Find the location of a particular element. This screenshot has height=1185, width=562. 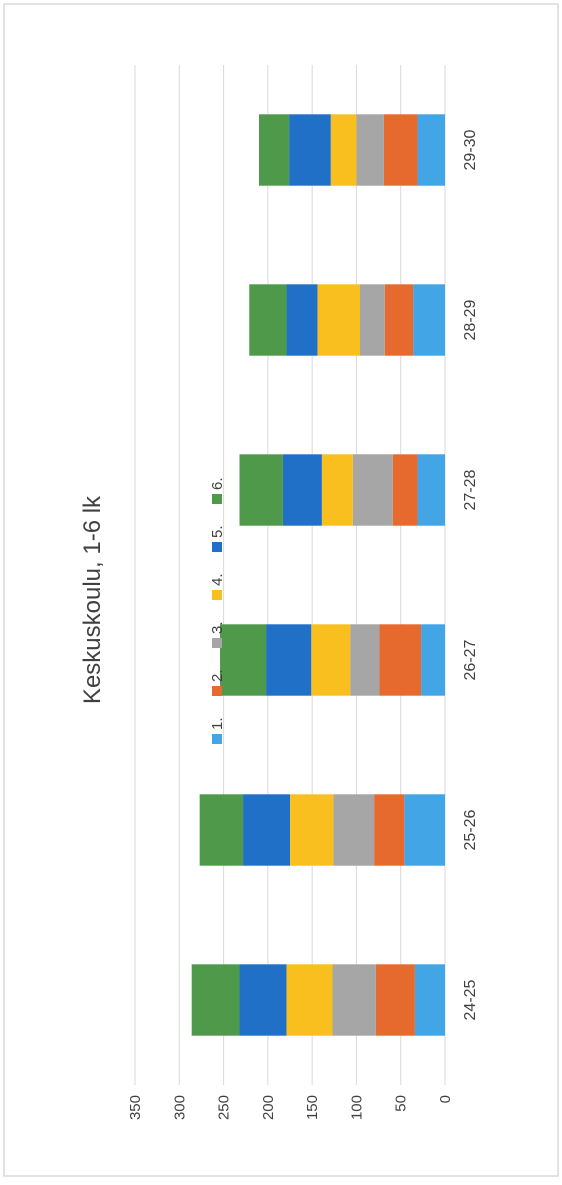

legend-label: 4. is located at coordinates (217, 579).